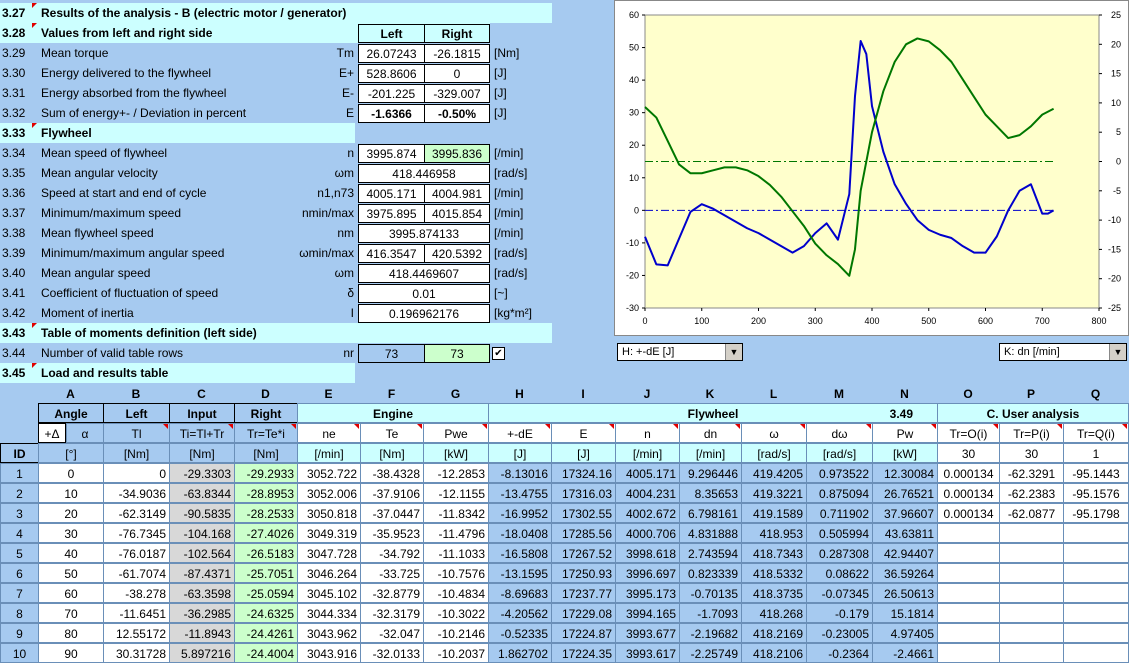 This screenshot has height=663, width=1129. What do you see at coordinates (136, 533) in the screenshot?
I see `table-cell: -76.7345` at bounding box center [136, 533].